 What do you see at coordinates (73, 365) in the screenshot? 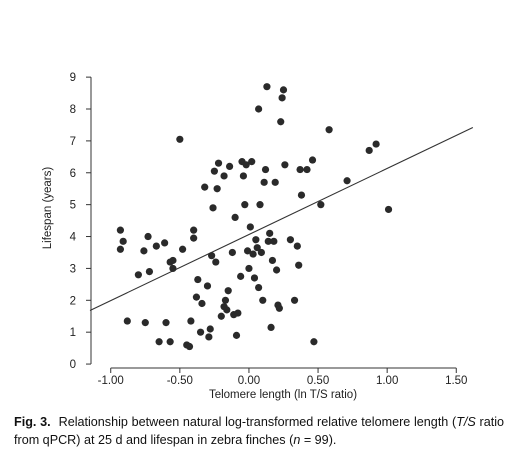
I see `y-tick-label: 0` at bounding box center [73, 365].